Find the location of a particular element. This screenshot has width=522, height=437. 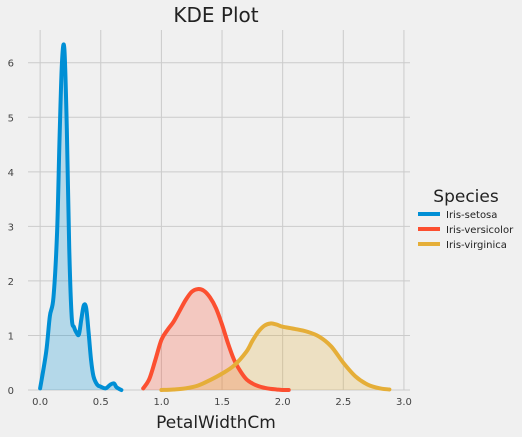

legend-items: Iris-setosa Iris-versicolor Iris-virginica is located at coordinates (466, 230).